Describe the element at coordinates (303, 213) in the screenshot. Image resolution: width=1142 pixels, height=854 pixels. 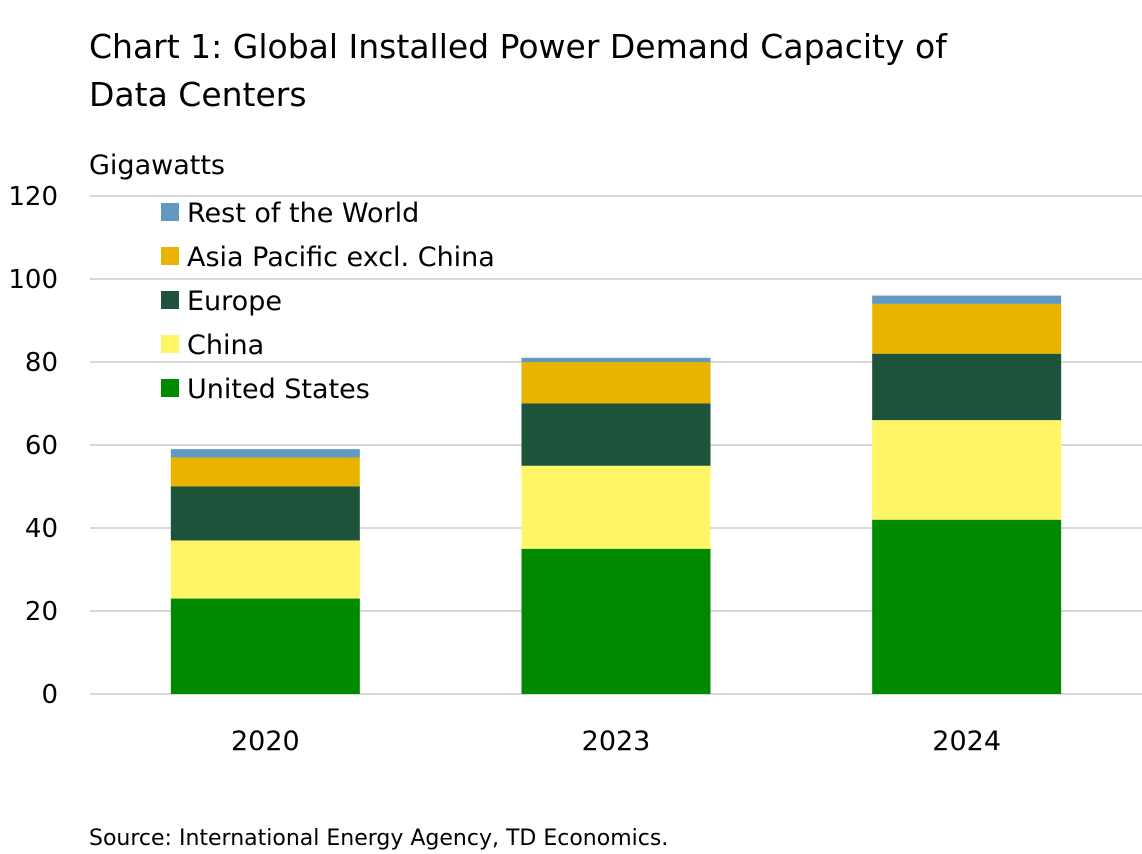
I see `legend-label: Rest of the World` at that location.